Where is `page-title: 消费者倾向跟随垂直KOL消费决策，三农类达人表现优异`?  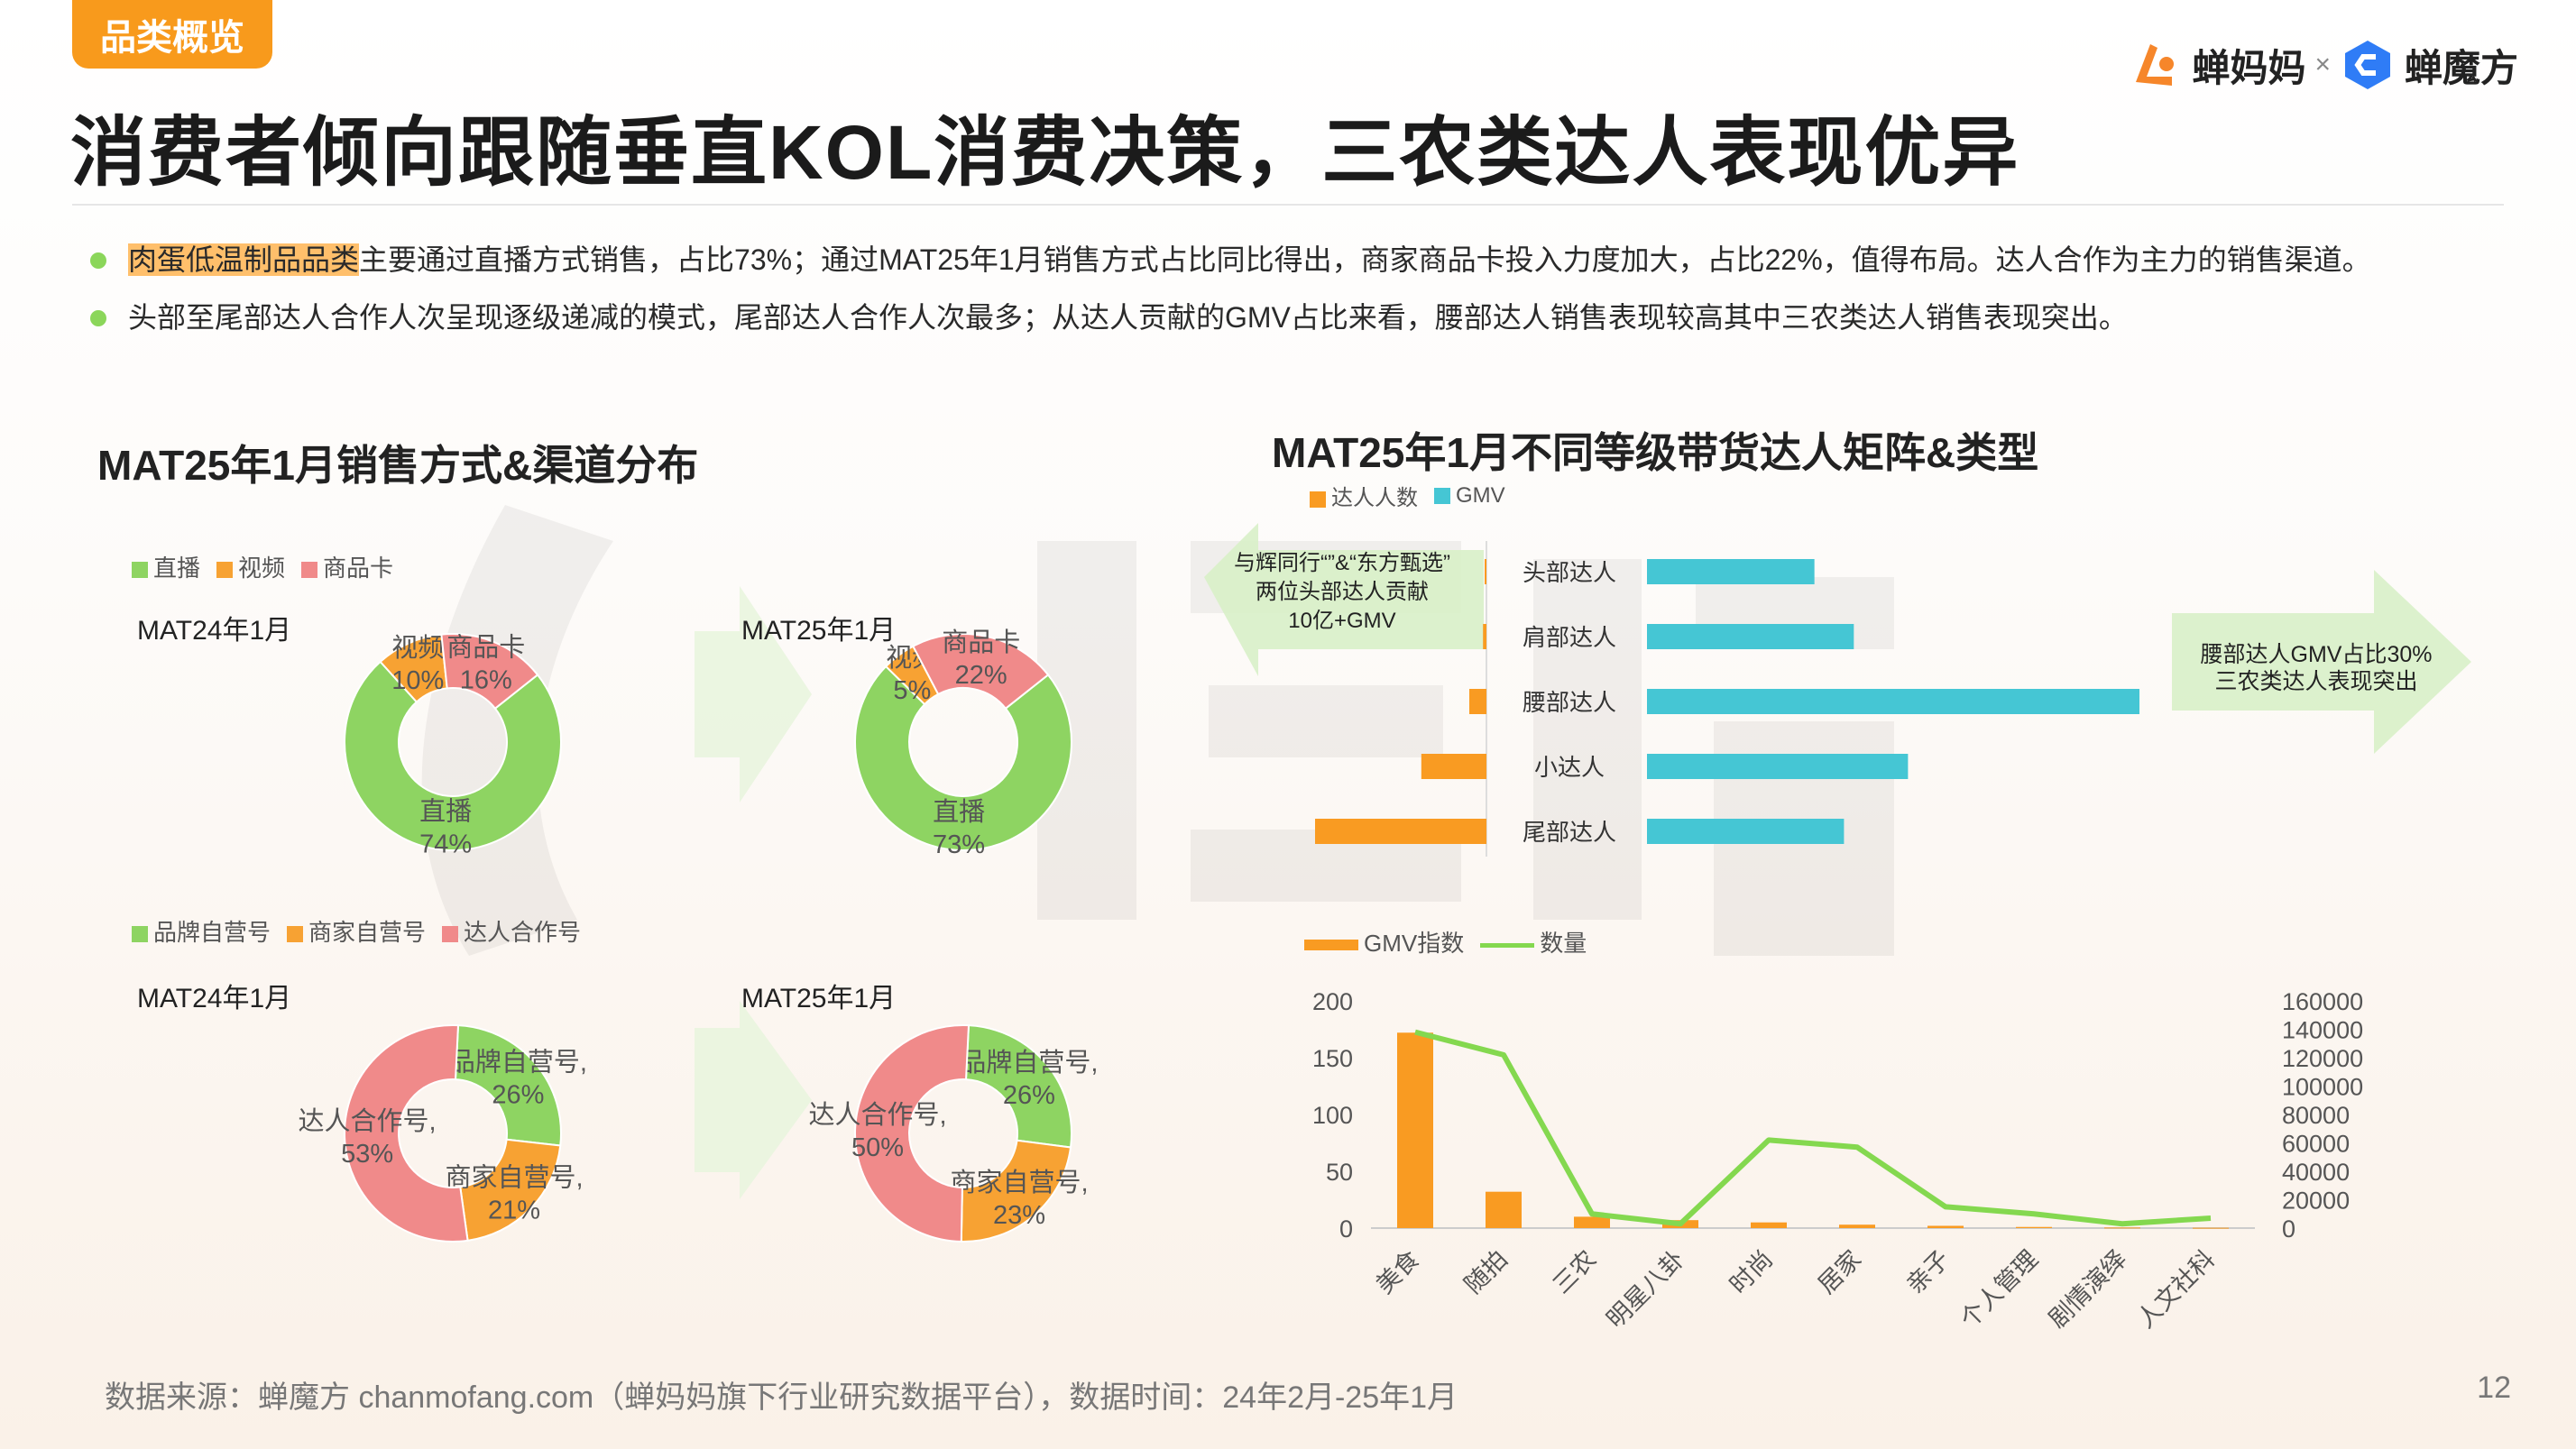 page-title: 消费者倾向跟随垂直KOL消费决策，三农类达人表现优异 is located at coordinates (1045, 152).